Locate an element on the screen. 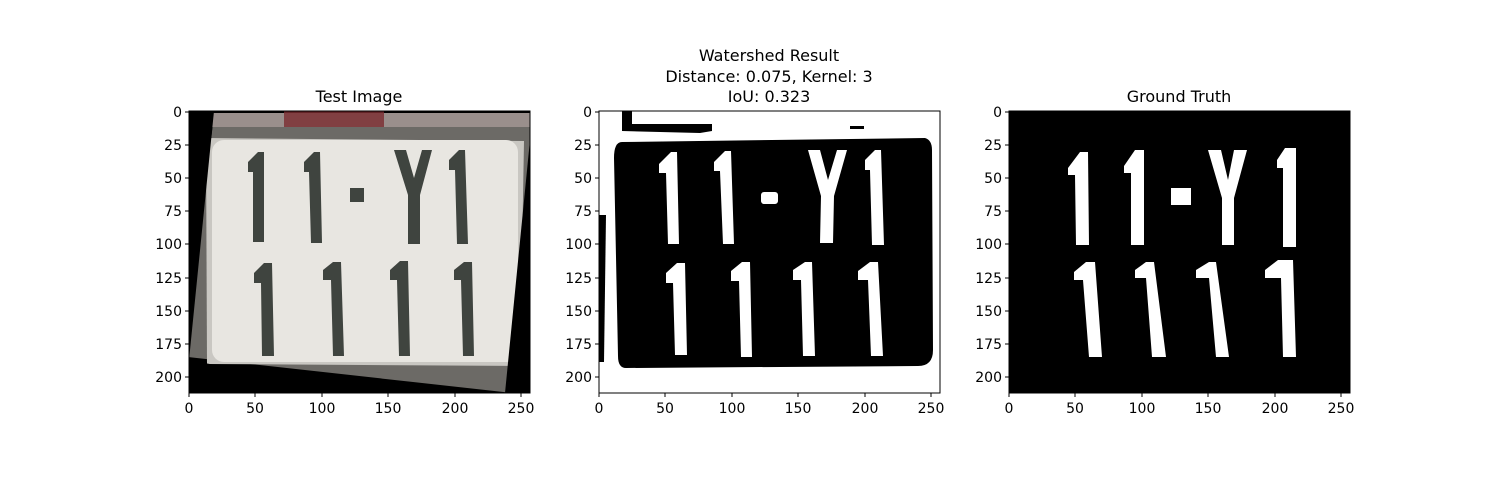 This screenshot has width=1500, height=504. panel-title-line: Watershed Result is located at coordinates (769, 55).